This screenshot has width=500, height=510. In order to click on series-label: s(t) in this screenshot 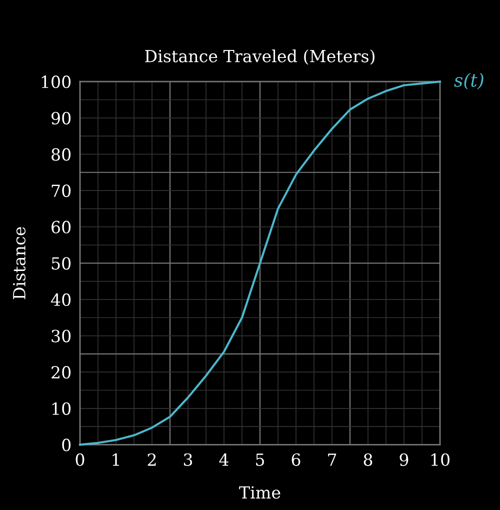, I will do `click(469, 81)`.